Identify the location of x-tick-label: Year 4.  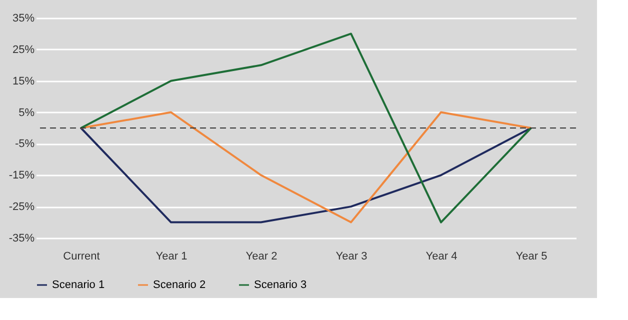
(442, 256).